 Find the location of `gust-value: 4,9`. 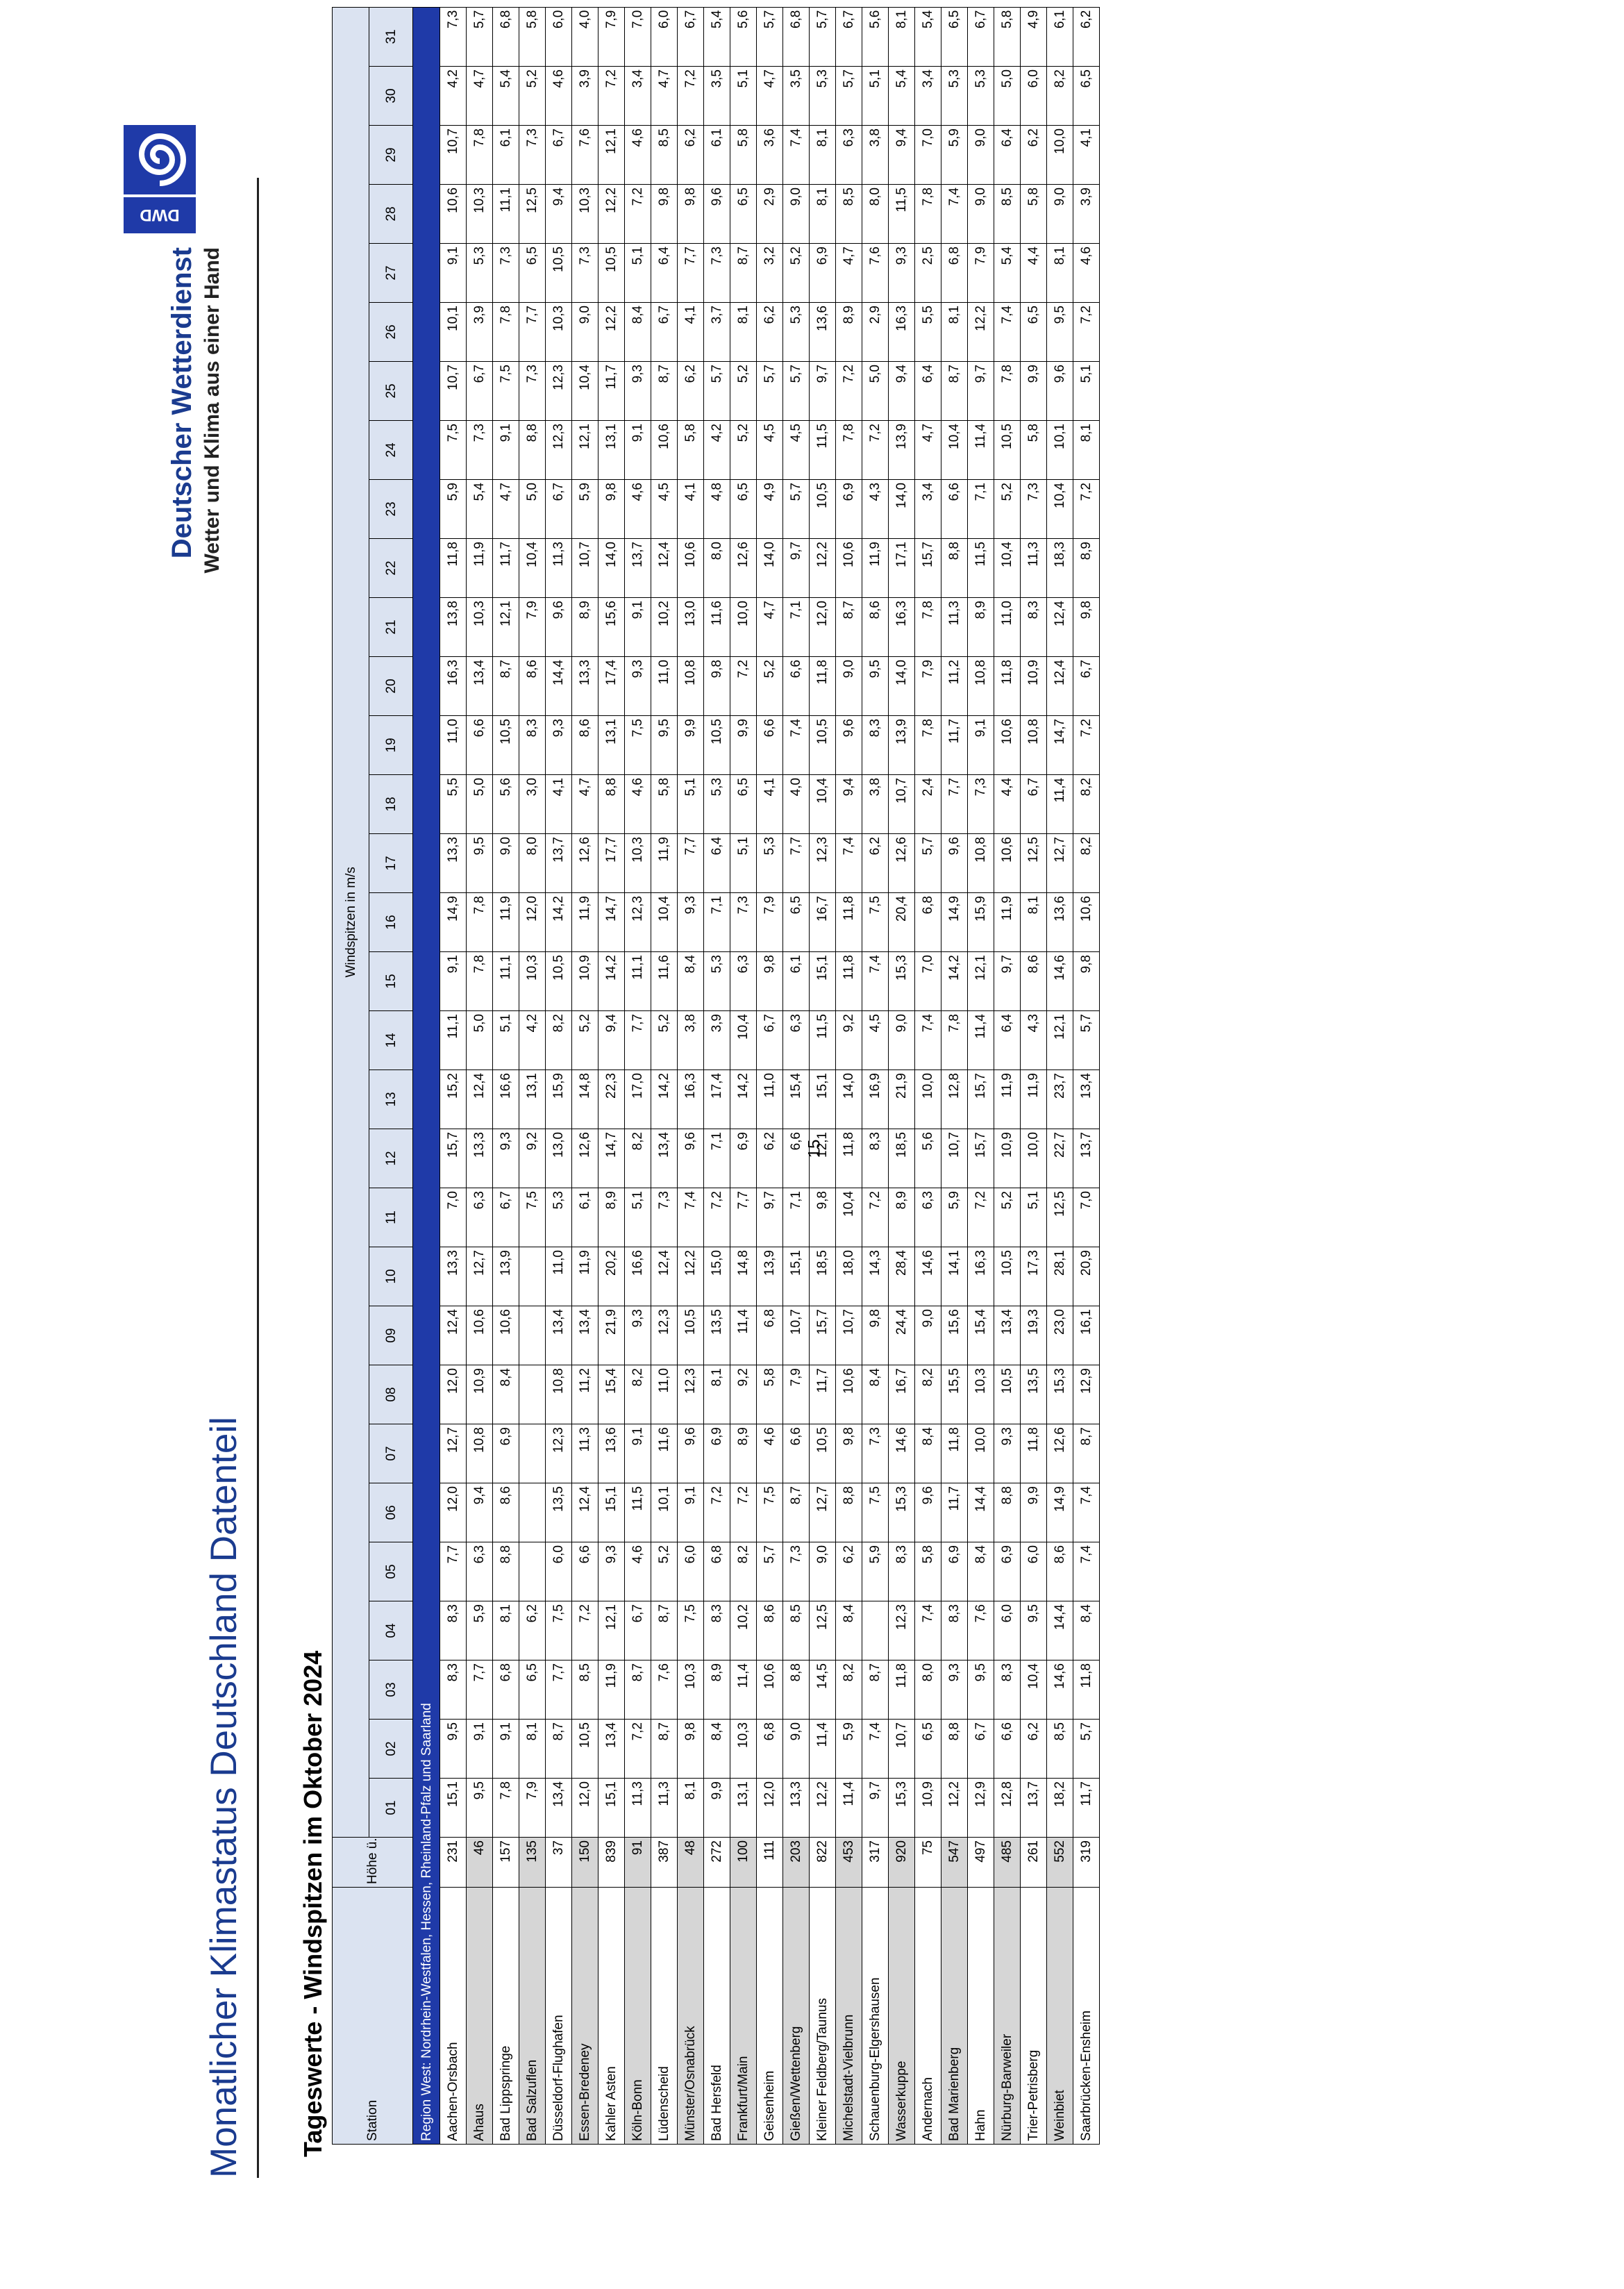

gust-value: 4,9 is located at coordinates (1034, 37).